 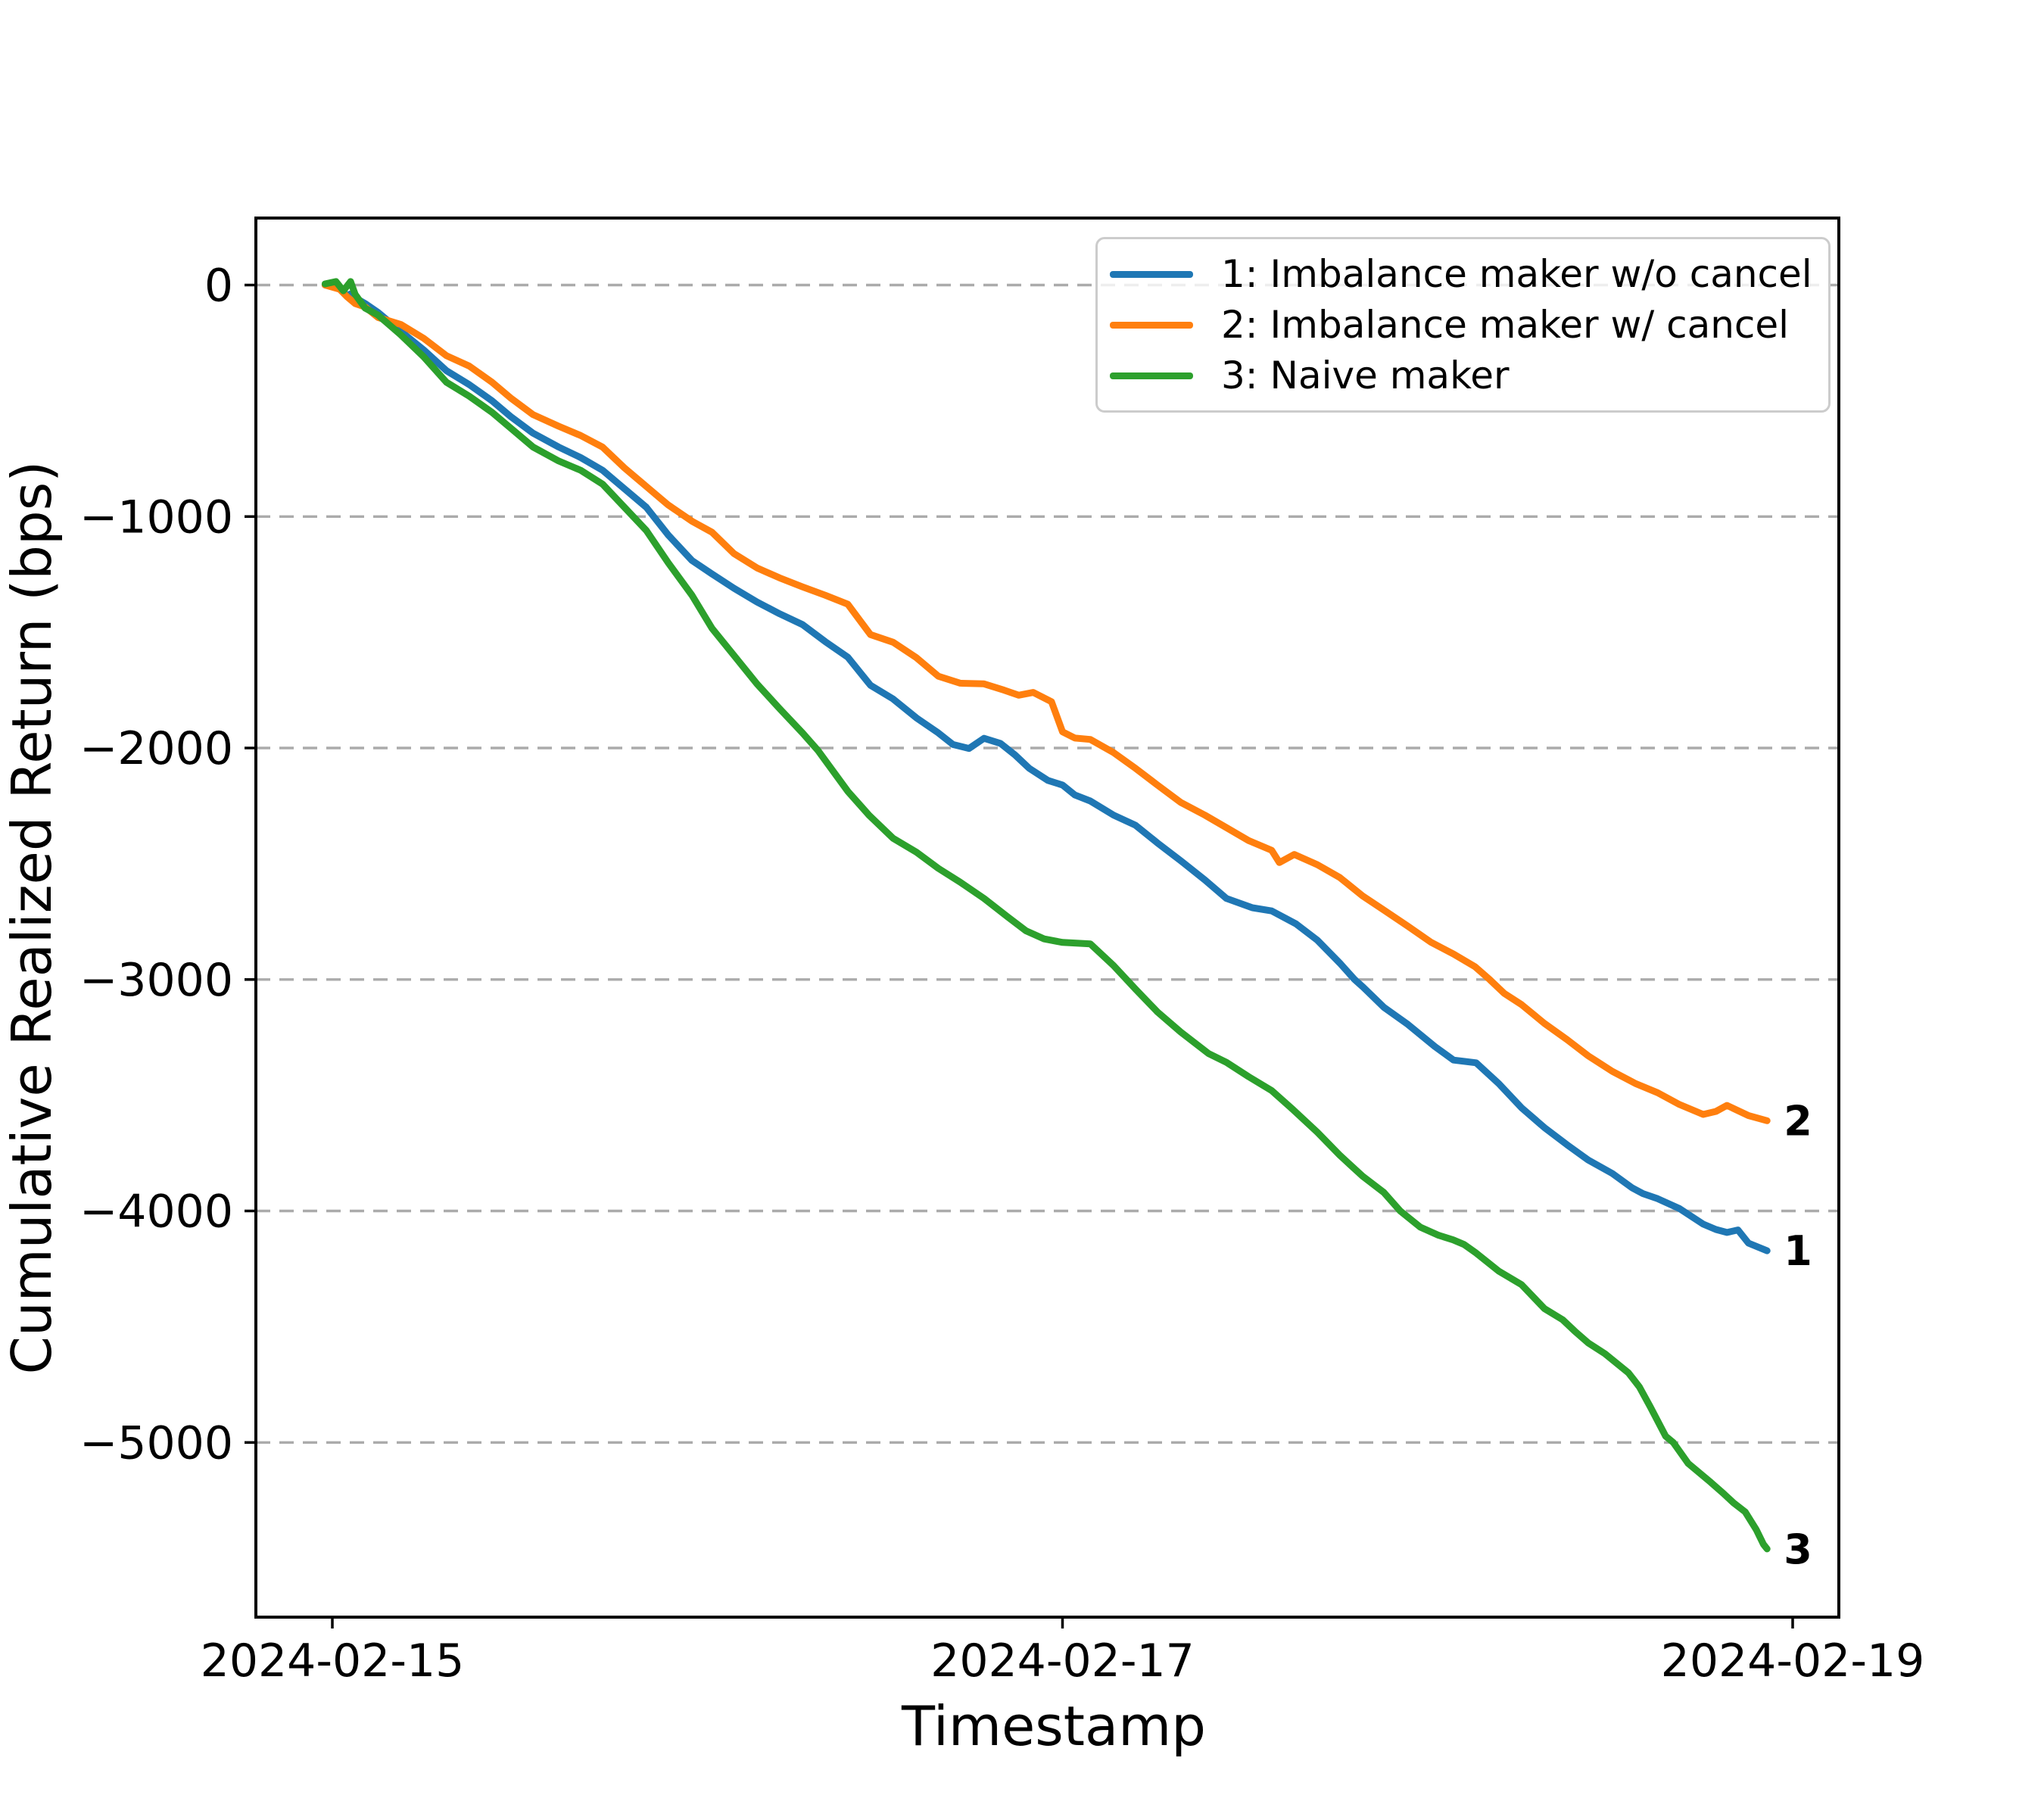 I want to click on legend-item-1: 1: Imbalance maker w/o cancel, so click(x=1465, y=274).